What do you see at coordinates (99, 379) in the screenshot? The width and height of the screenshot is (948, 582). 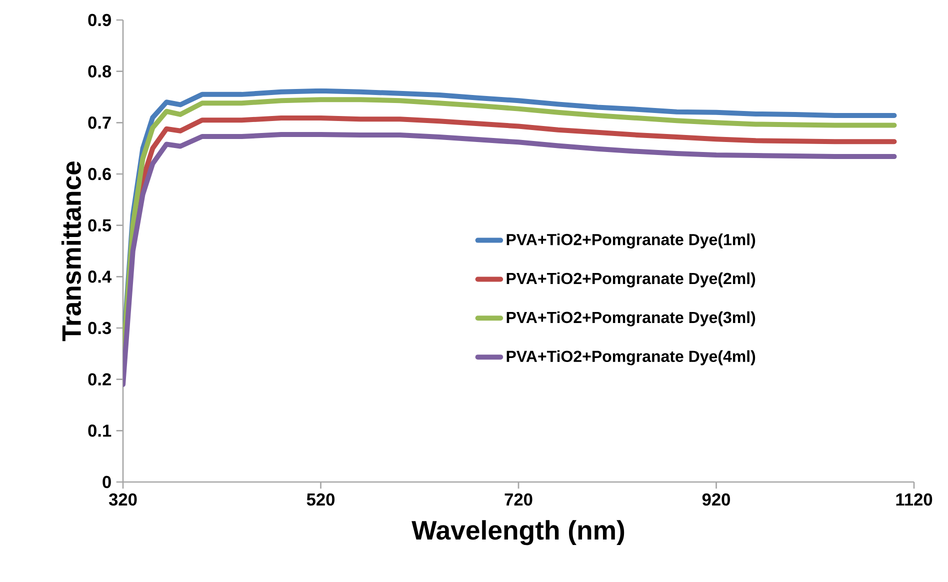 I see `y-tick-label: 0.2` at bounding box center [99, 379].